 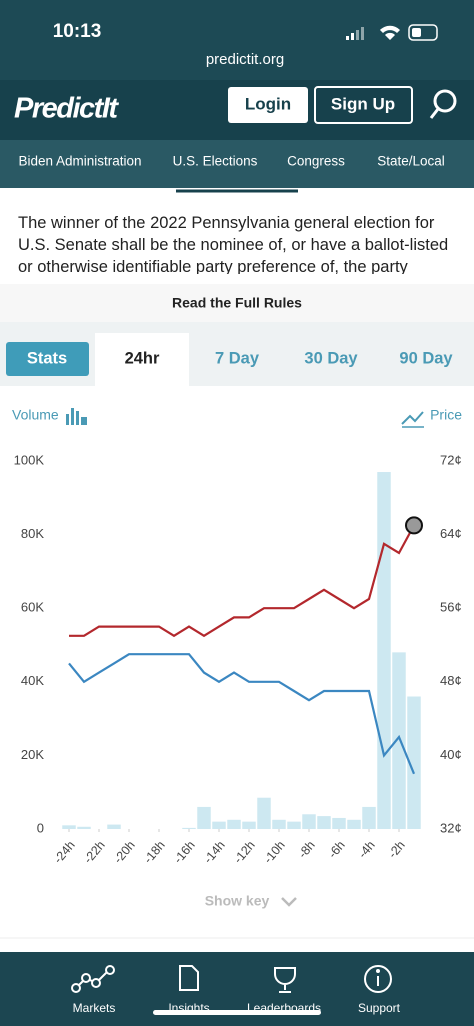 What do you see at coordinates (32, 754) in the screenshot?
I see `y-tick-label: 20K` at bounding box center [32, 754].